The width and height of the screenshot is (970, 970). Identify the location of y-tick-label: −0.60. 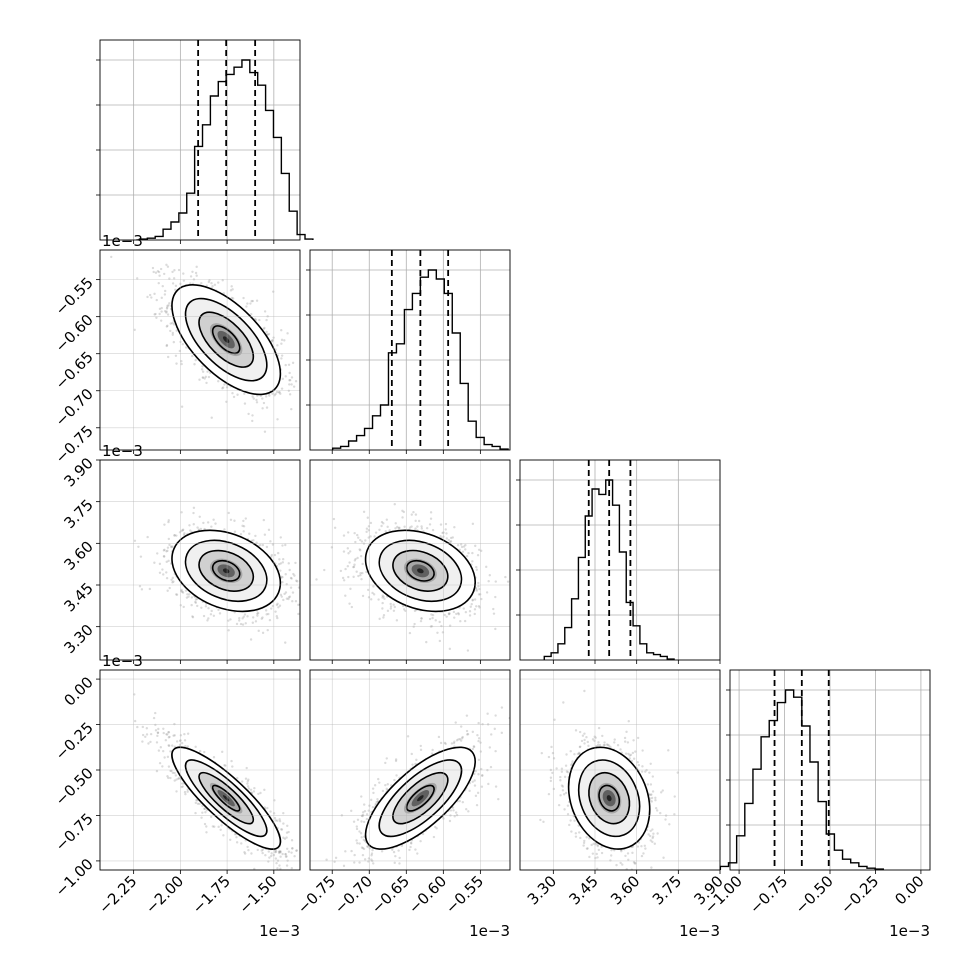
(74, 333).